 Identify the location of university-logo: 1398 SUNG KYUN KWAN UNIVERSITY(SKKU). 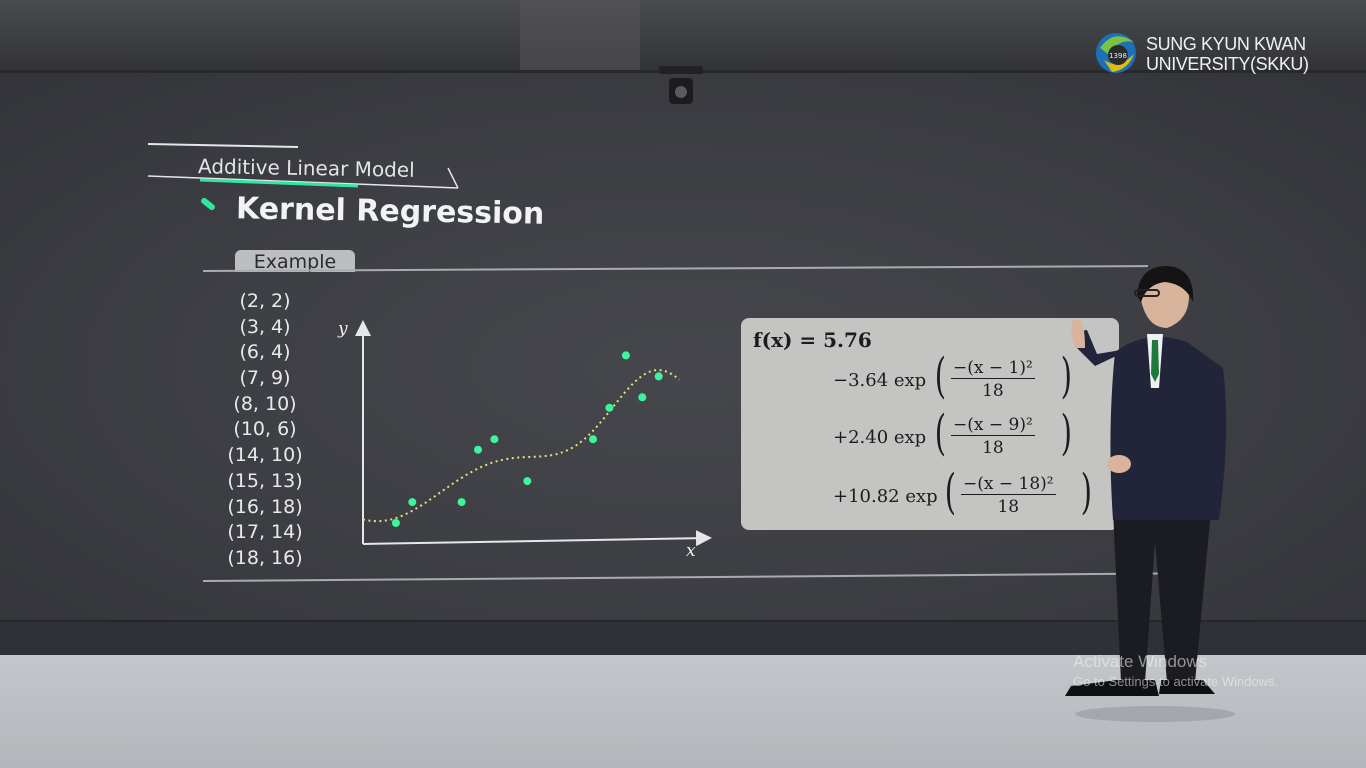
(1214, 54).